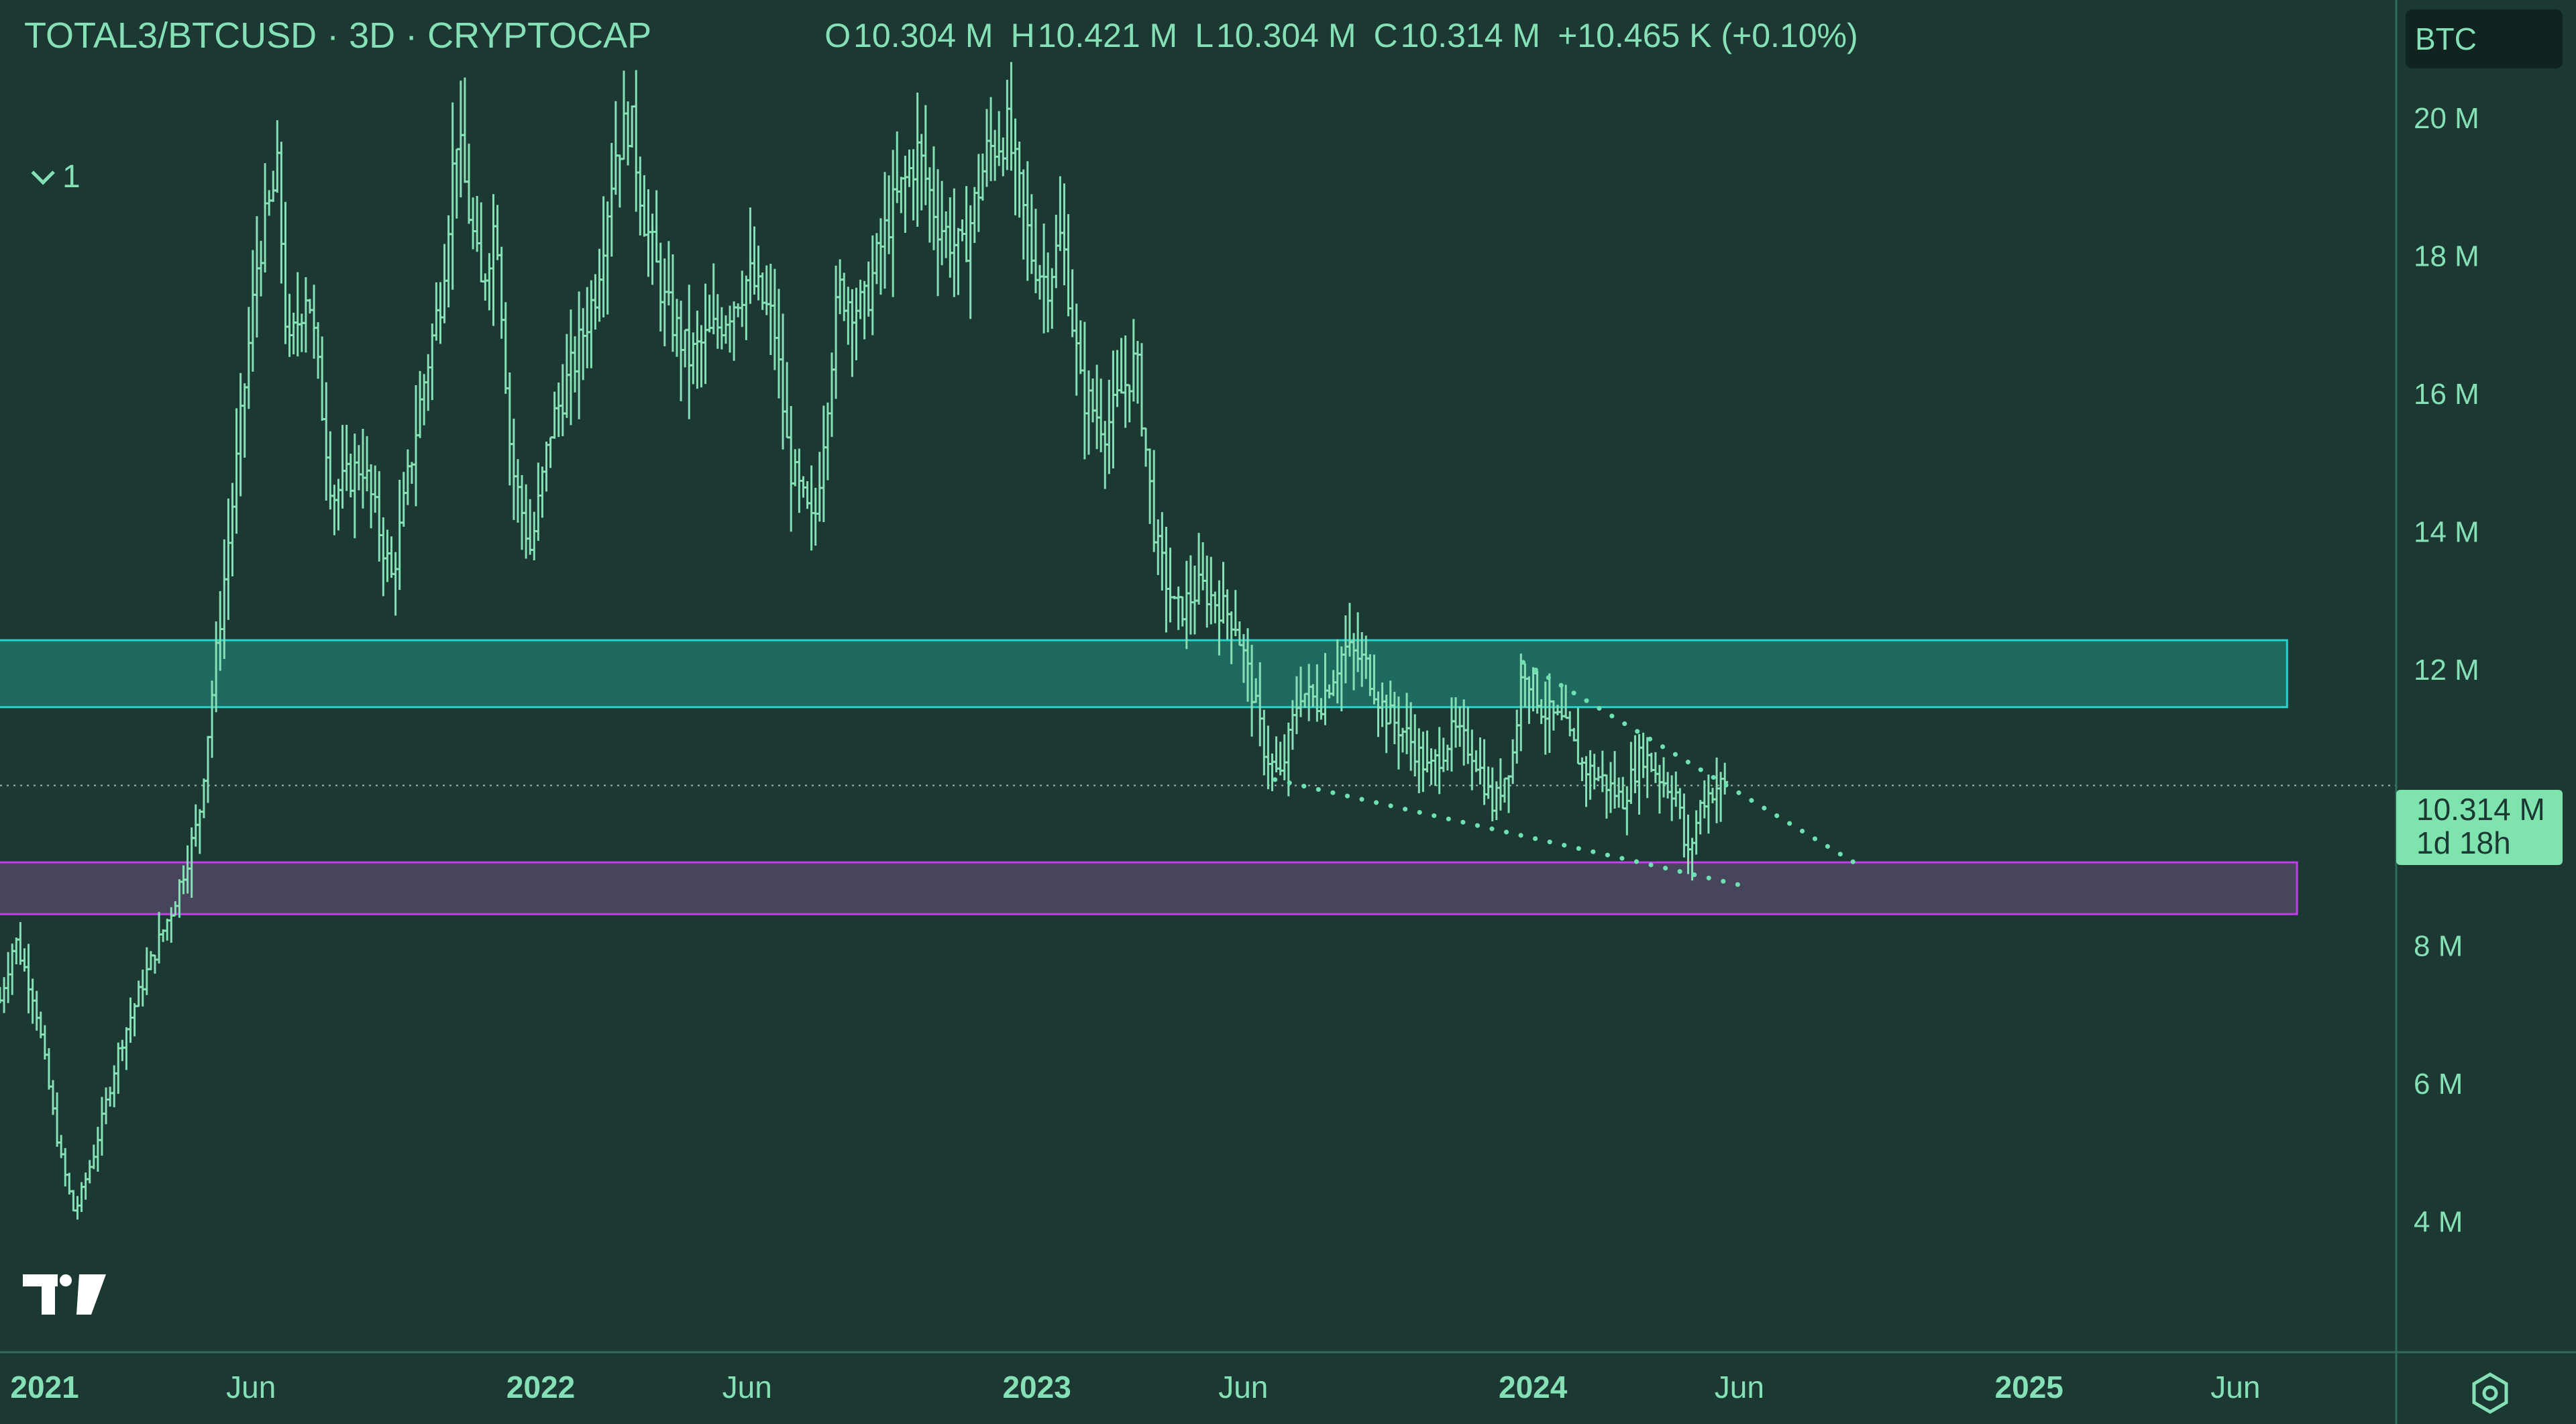 Image resolution: width=2576 pixels, height=1424 pixels. Describe the element at coordinates (338, 35) in the screenshot. I see `symbol-title: TOTAL3/BTCUSD · 3D · CRYPTOCAP` at that location.